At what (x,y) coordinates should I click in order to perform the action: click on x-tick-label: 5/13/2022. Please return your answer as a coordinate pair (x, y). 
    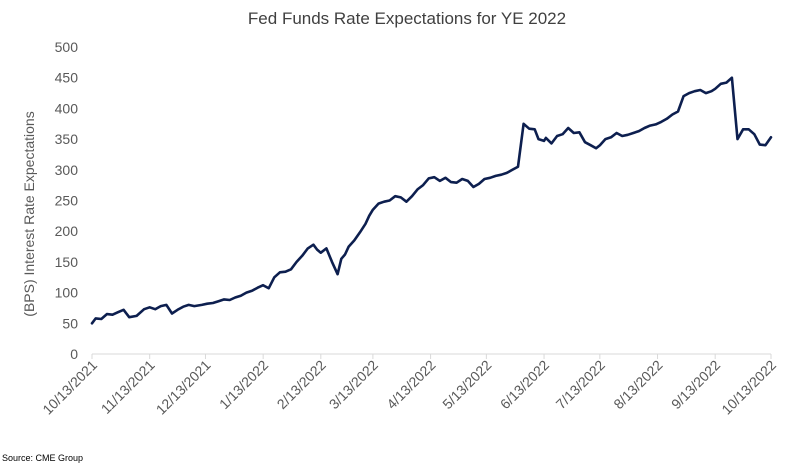
    Looking at the image, I should click on (467, 385).